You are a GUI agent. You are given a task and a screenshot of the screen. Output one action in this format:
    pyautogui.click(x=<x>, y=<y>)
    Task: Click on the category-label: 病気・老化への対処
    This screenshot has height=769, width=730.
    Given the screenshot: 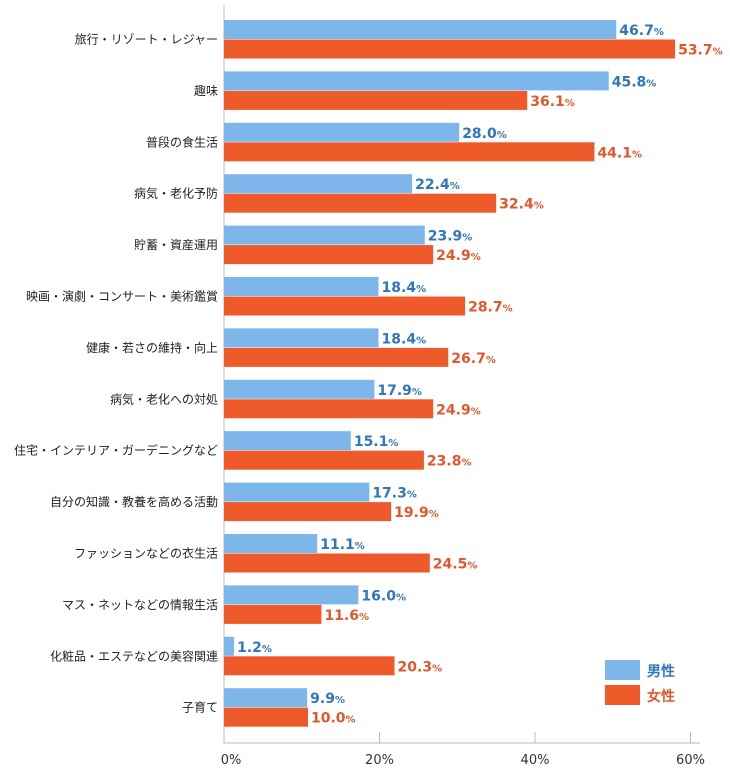 What is the action you would take?
    pyautogui.click(x=164, y=398)
    